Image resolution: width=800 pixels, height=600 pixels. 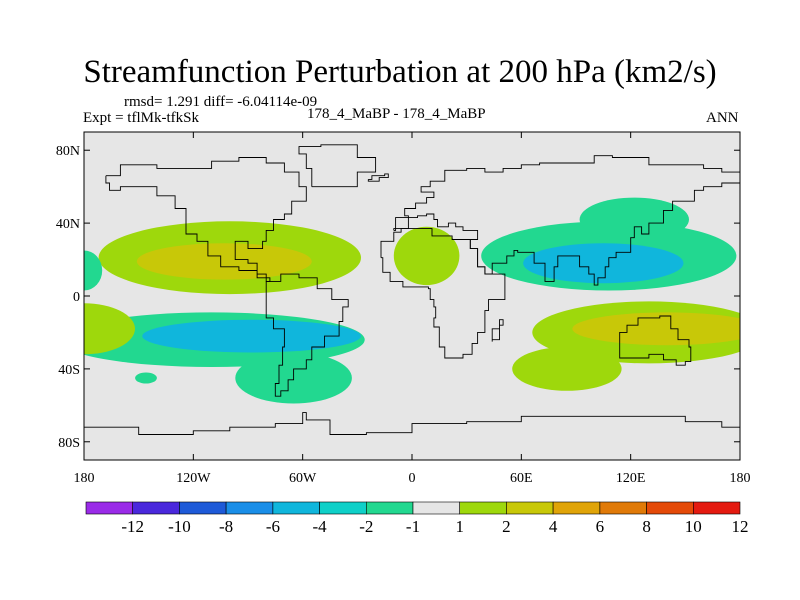 What do you see at coordinates (722, 118) in the screenshot?
I see `season-label: ANN` at bounding box center [722, 118].